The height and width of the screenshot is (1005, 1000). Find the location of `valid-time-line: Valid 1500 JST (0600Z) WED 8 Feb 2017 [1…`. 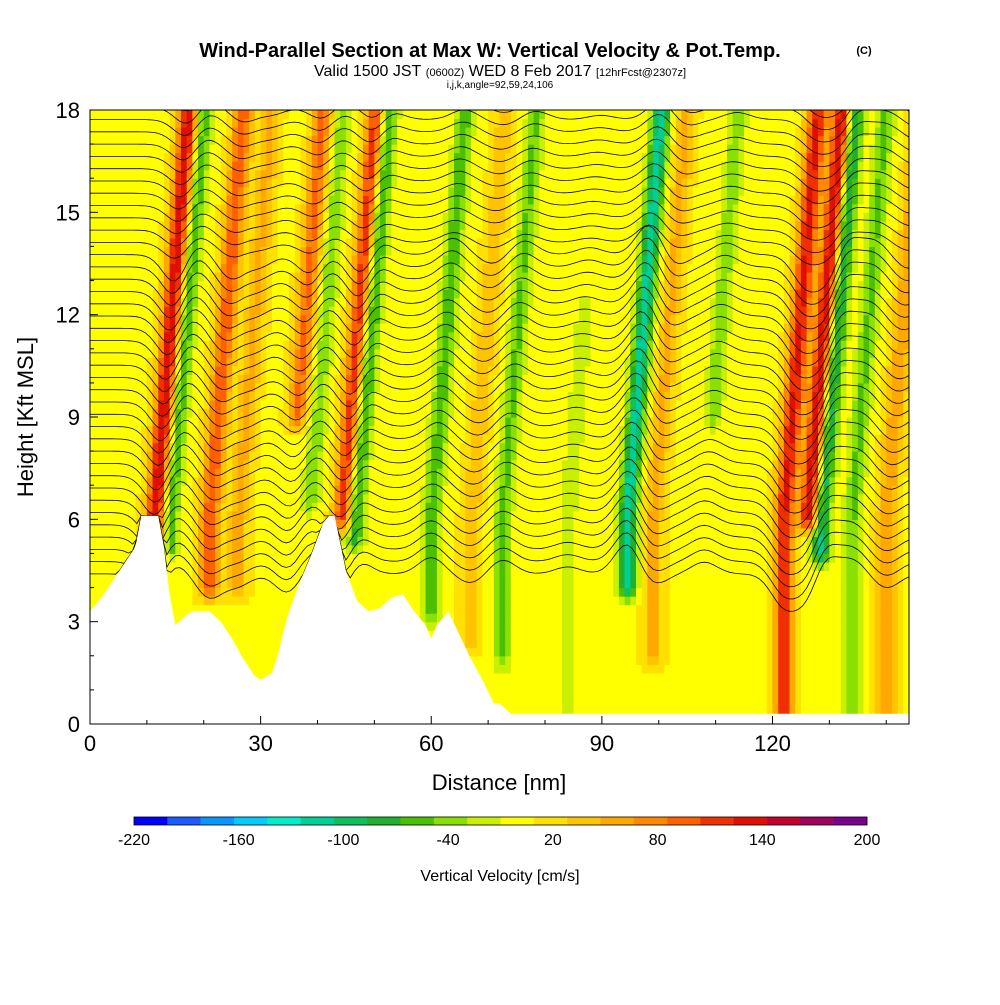

valid-time-line: Valid 1500 JST (0600Z) WED 8 Feb 2017 [1… is located at coordinates (500, 71).